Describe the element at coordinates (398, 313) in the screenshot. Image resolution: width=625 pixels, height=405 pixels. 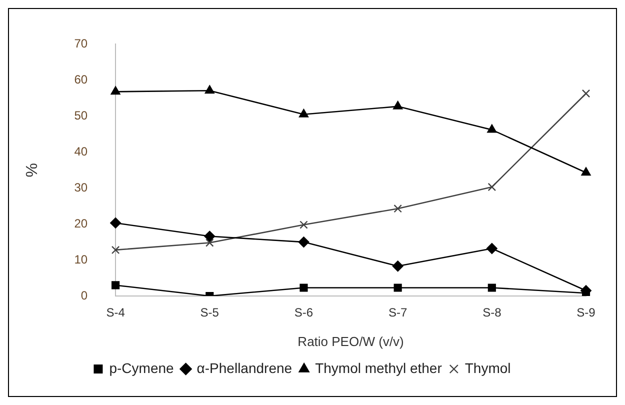
I see `x-tick-label: S-7` at that location.